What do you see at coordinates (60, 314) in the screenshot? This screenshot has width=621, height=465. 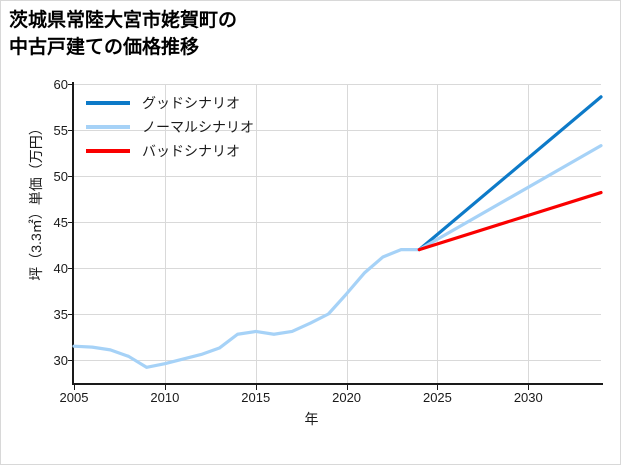 I see `y-axis-tick-label: 35` at bounding box center [60, 314].